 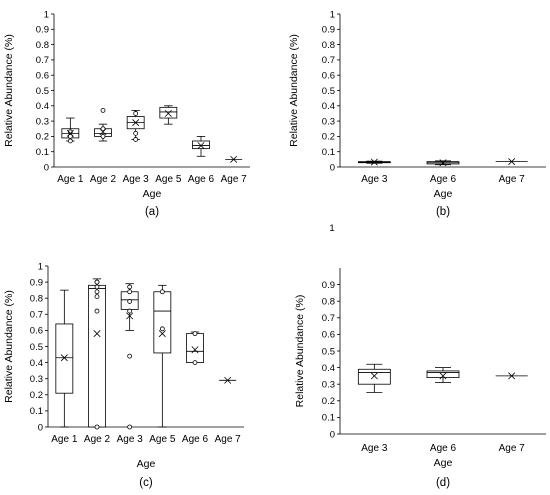 I want to click on panel-label: (d), so click(x=443, y=483).